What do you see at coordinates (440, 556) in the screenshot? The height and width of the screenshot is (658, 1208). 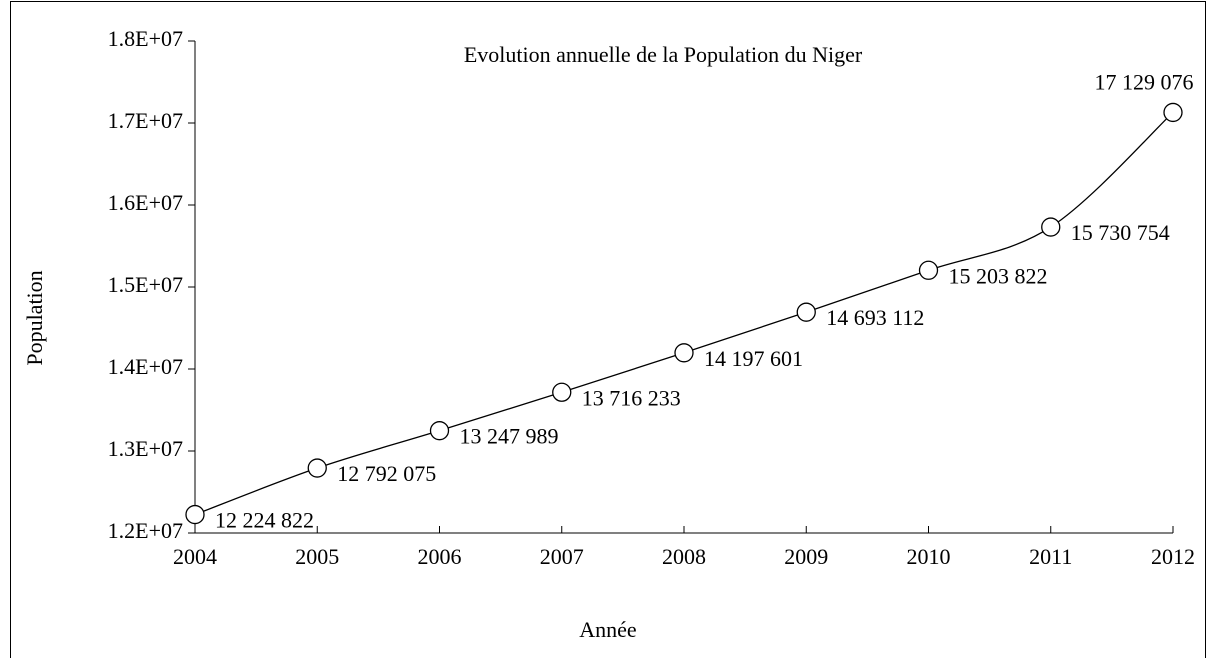 I see `x-tick-label: 2006` at bounding box center [440, 556].